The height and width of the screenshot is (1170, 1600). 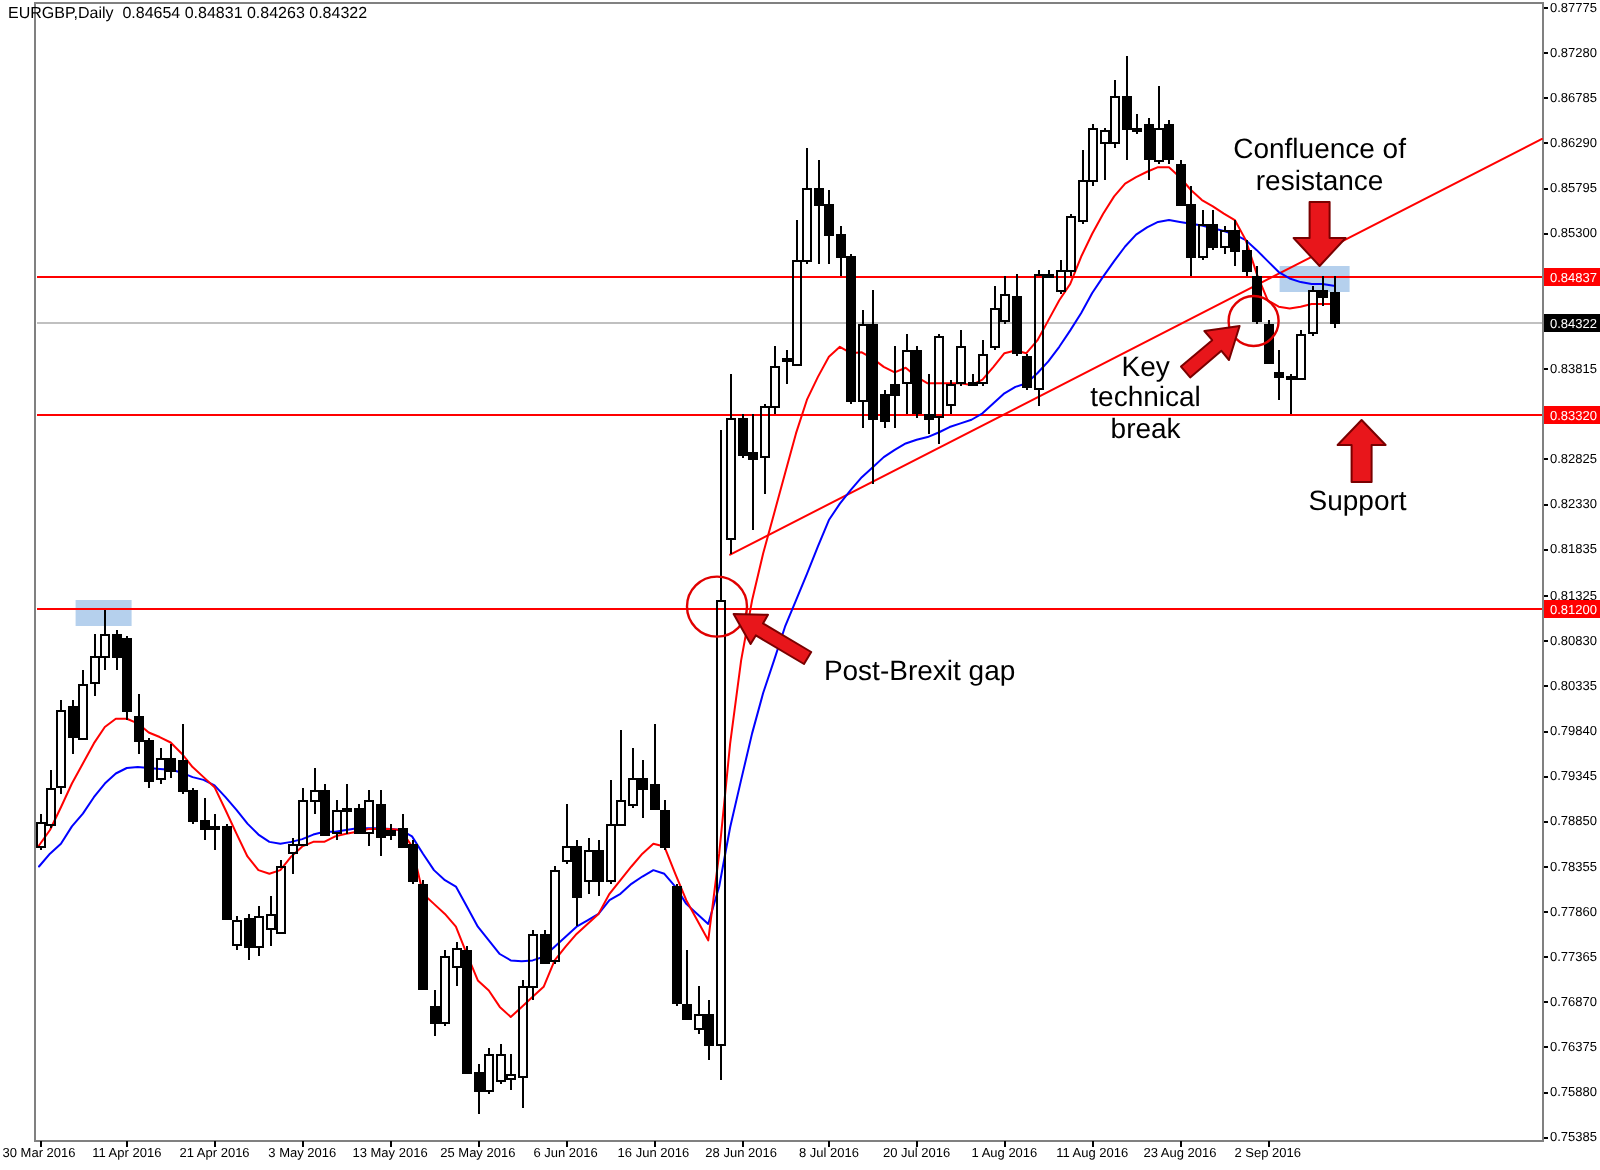 I want to click on annotation: Key technical break, so click(x=1145, y=396).